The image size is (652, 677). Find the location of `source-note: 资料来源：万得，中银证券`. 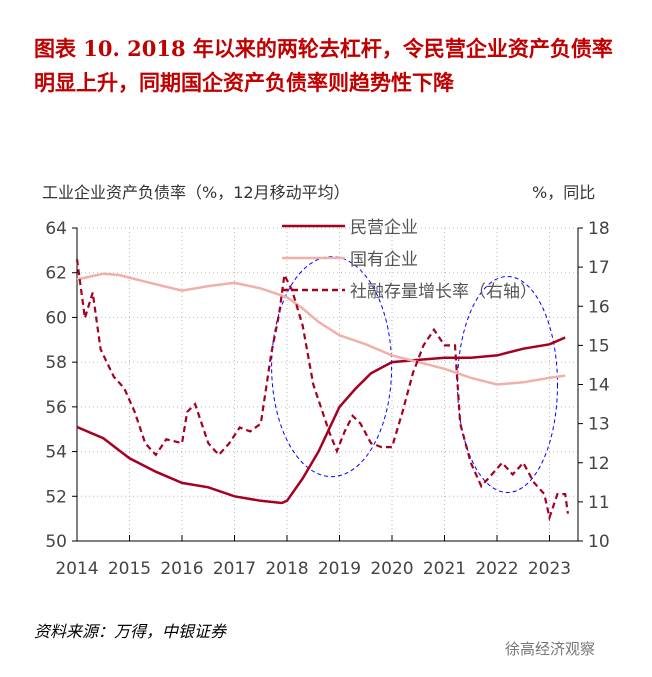

source-note: 资料来源：万得，中银证券 is located at coordinates (130, 631).